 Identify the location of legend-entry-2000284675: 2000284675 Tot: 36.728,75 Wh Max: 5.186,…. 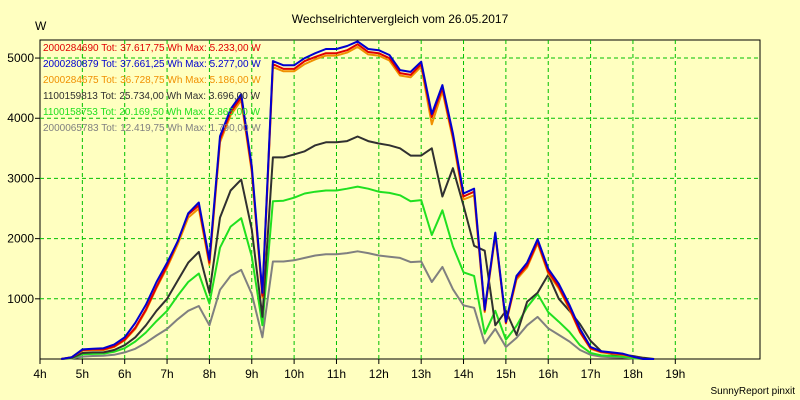
(152, 80).